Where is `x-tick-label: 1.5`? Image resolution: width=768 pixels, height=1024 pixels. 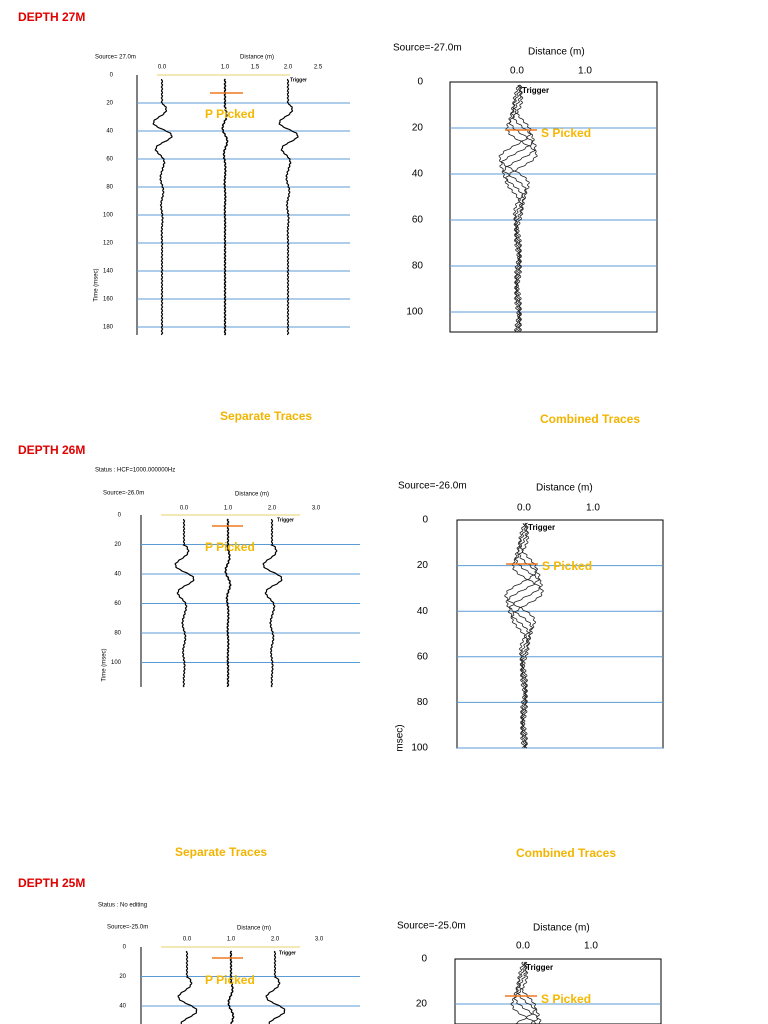 x-tick-label: 1.5 is located at coordinates (255, 68).